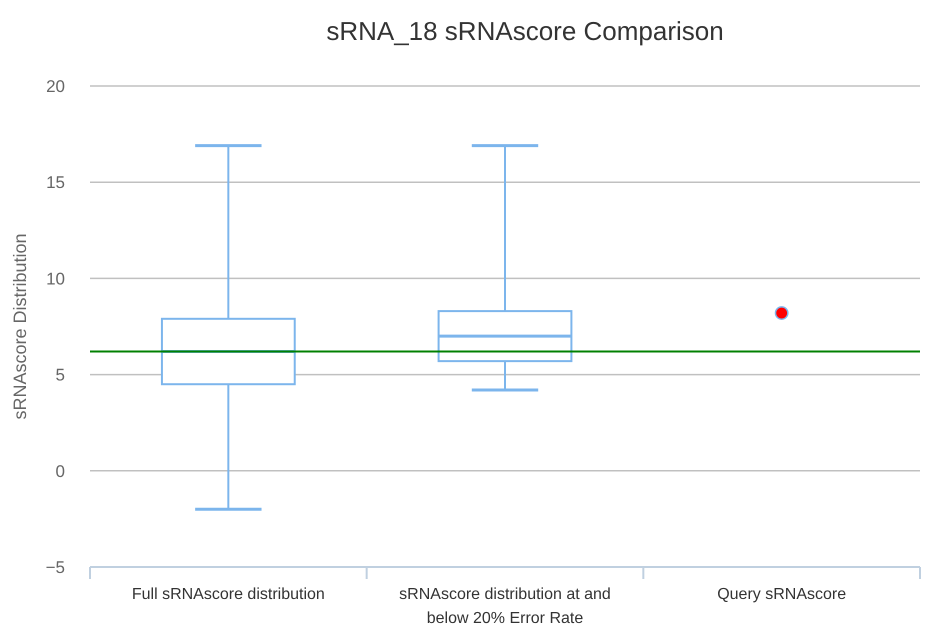 The image size is (938, 626). Describe the element at coordinates (228, 594) in the screenshot. I see `x-tick-label: Full sRNAscore distribution` at that location.